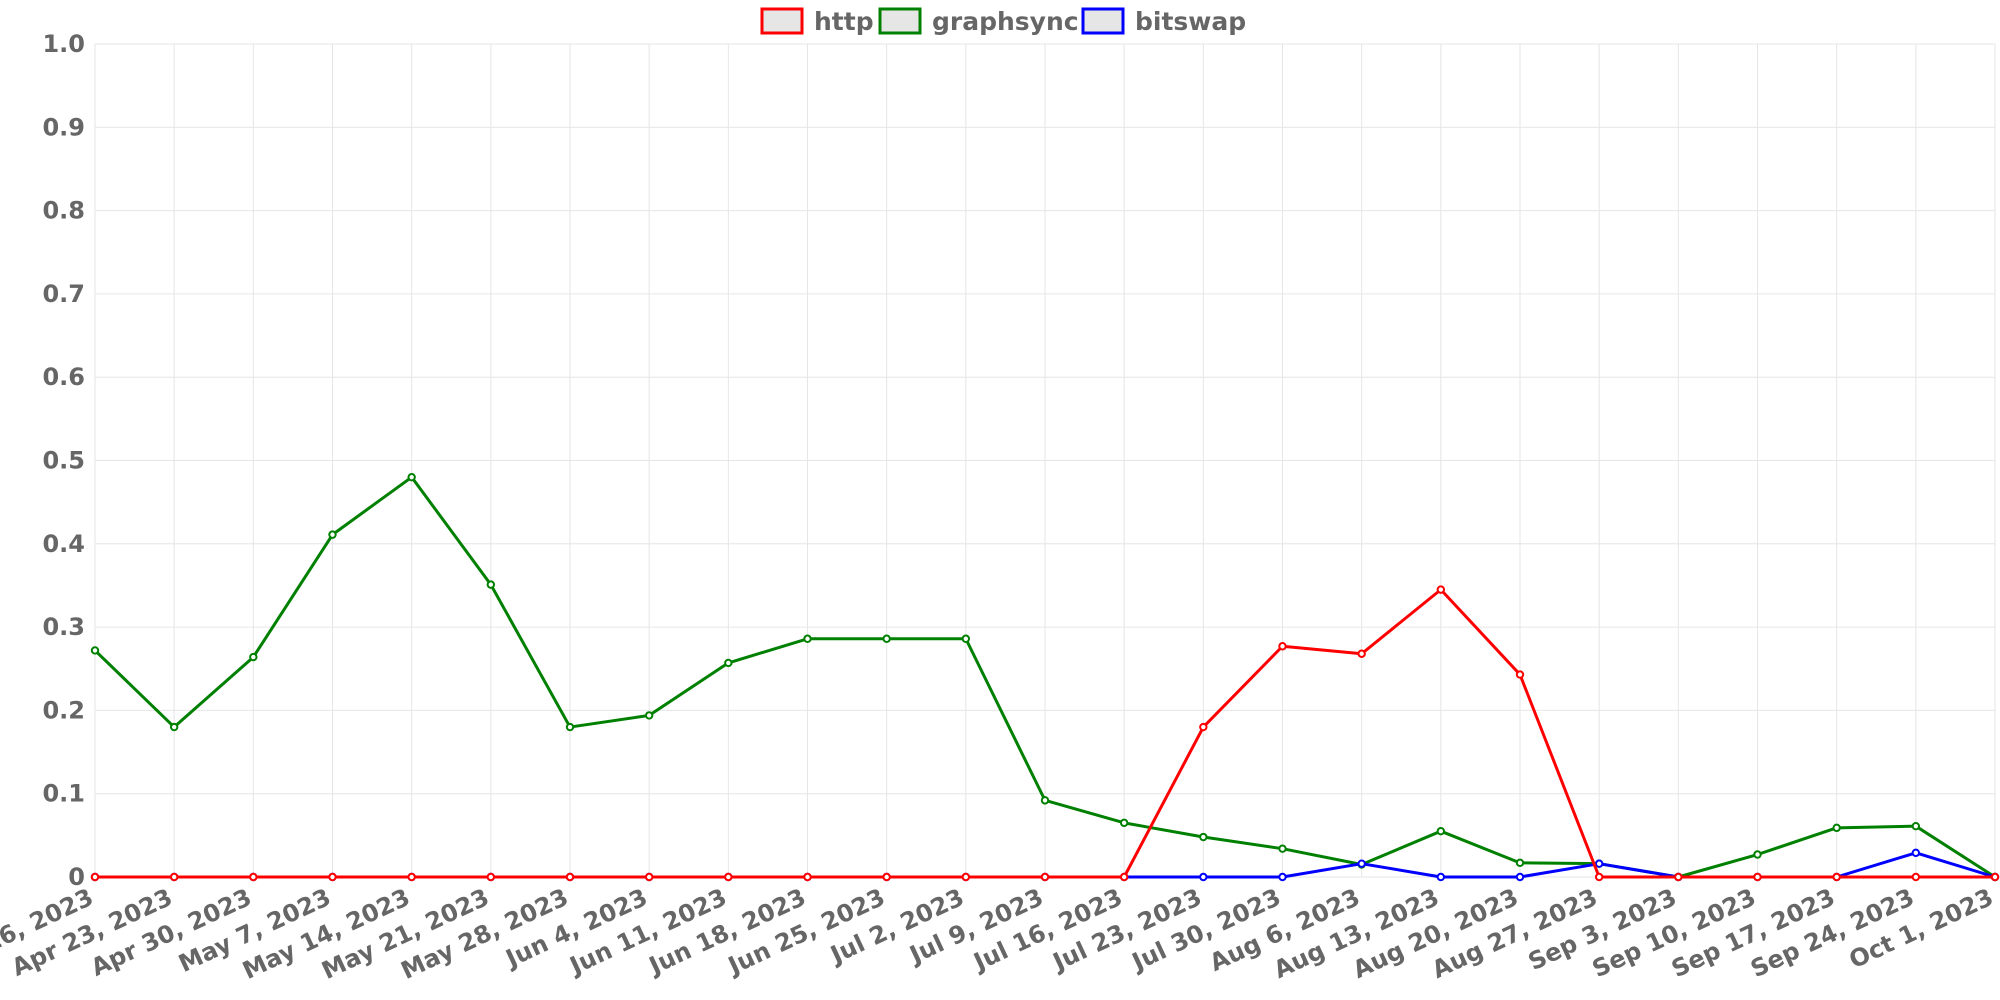  What do you see at coordinates (1103, 21) in the screenshot?
I see `legend-swatch-bitswap` at bounding box center [1103, 21].